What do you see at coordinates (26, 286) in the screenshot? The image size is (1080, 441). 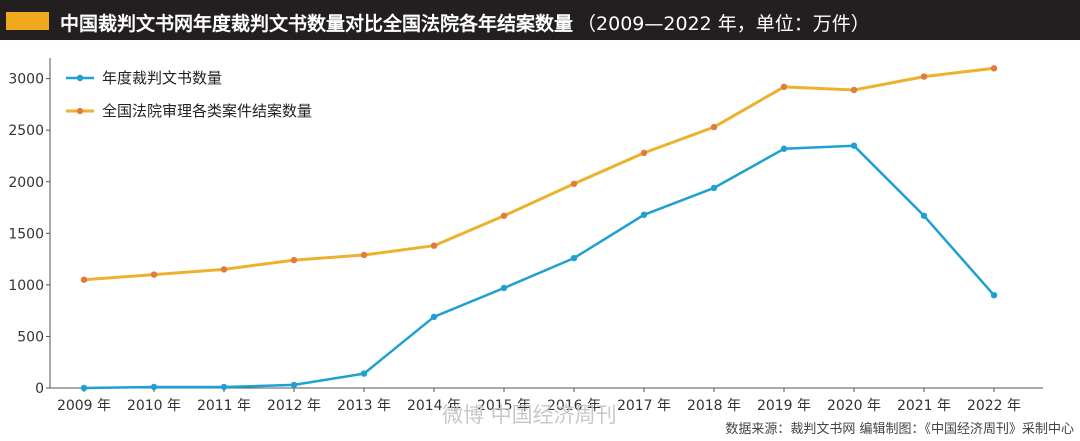 I see `y-tick-label: 1000` at bounding box center [26, 286].